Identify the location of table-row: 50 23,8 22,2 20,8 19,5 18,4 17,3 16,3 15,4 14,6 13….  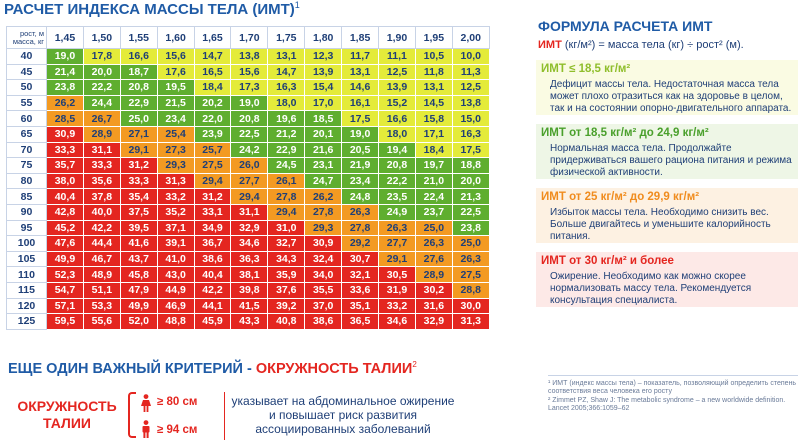
(248, 87).